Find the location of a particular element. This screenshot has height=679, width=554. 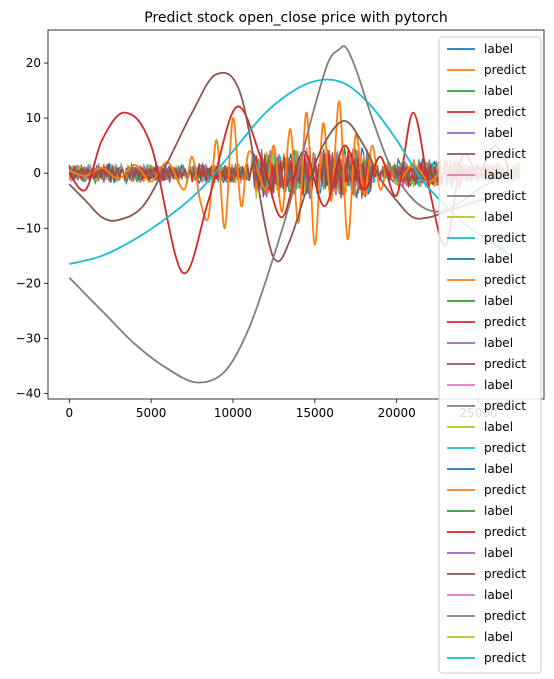

x-axis: 0500010000150002000025000 is located at coordinates (281, 409).